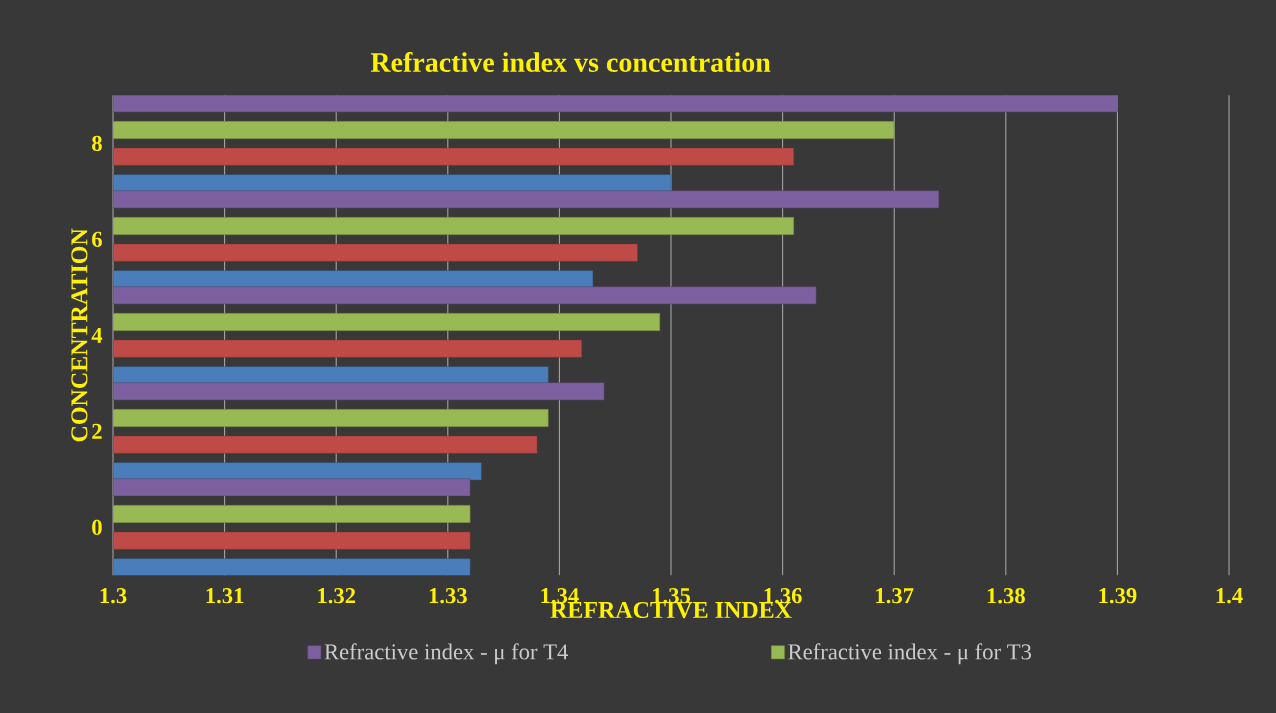  What do you see at coordinates (97, 335) in the screenshot?
I see `y-tick-label: 4` at bounding box center [97, 335].